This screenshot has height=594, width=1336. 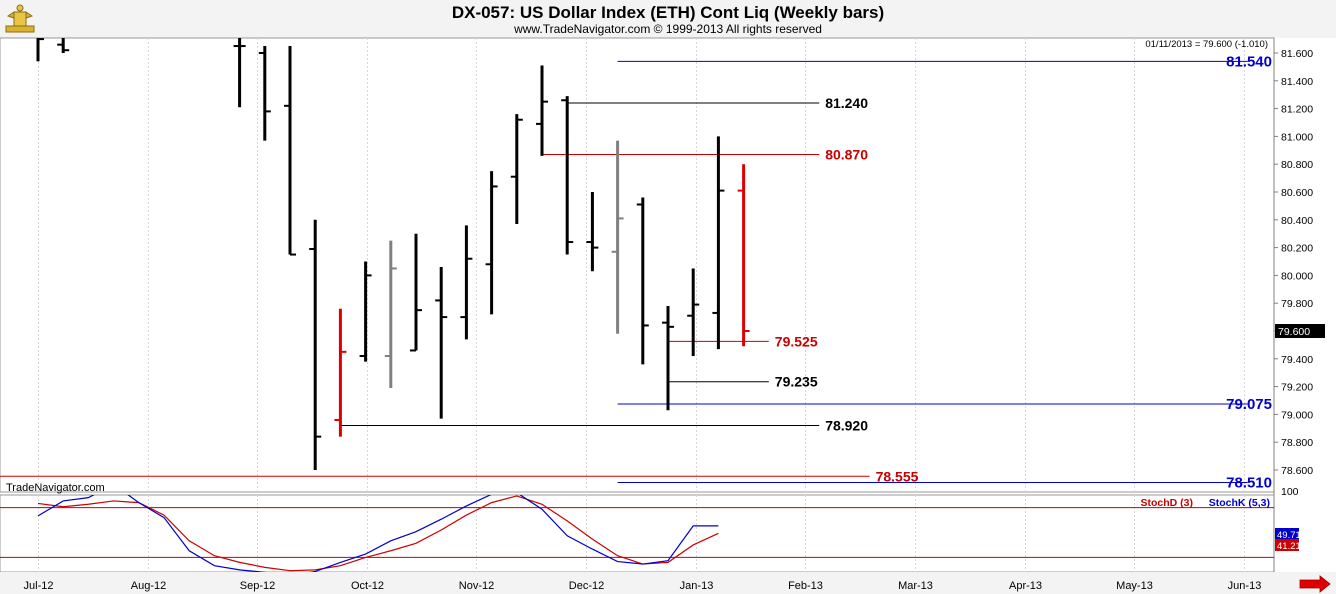 I want to click on y-tick-label: 80.400, so click(x=1297, y=221).